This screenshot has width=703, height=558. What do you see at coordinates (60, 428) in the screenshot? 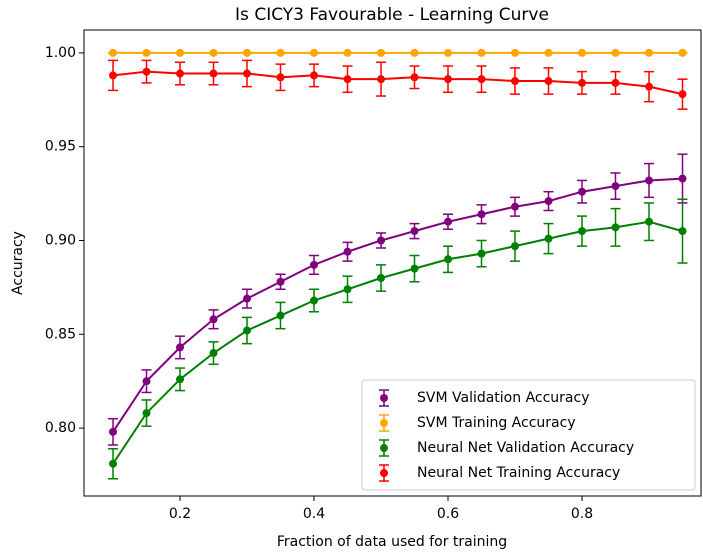
I see `y-tick-label: 0.80` at bounding box center [60, 428].